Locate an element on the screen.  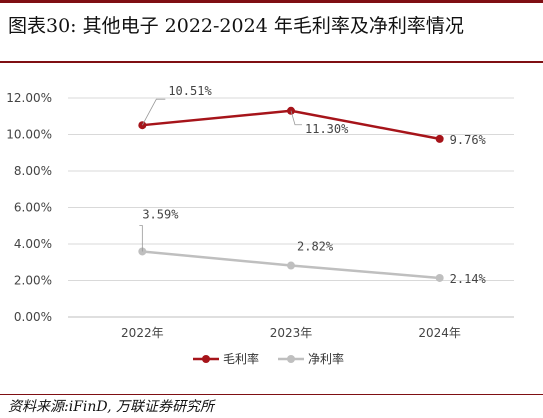
data-label: 2.82% is located at coordinates (315, 247).